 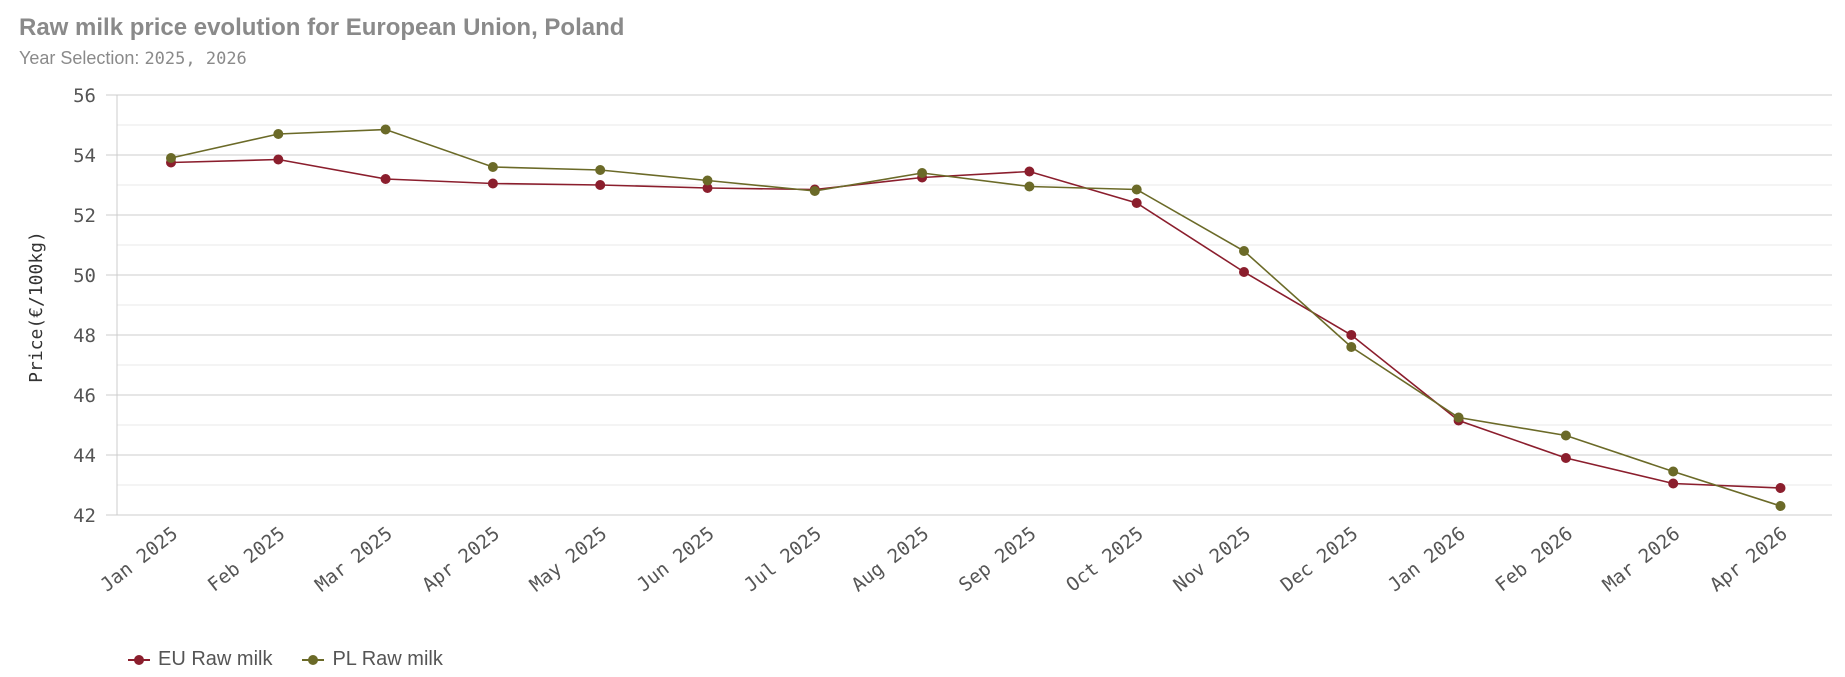 What do you see at coordinates (84, 96) in the screenshot?
I see `y-tick-label: 56` at bounding box center [84, 96].